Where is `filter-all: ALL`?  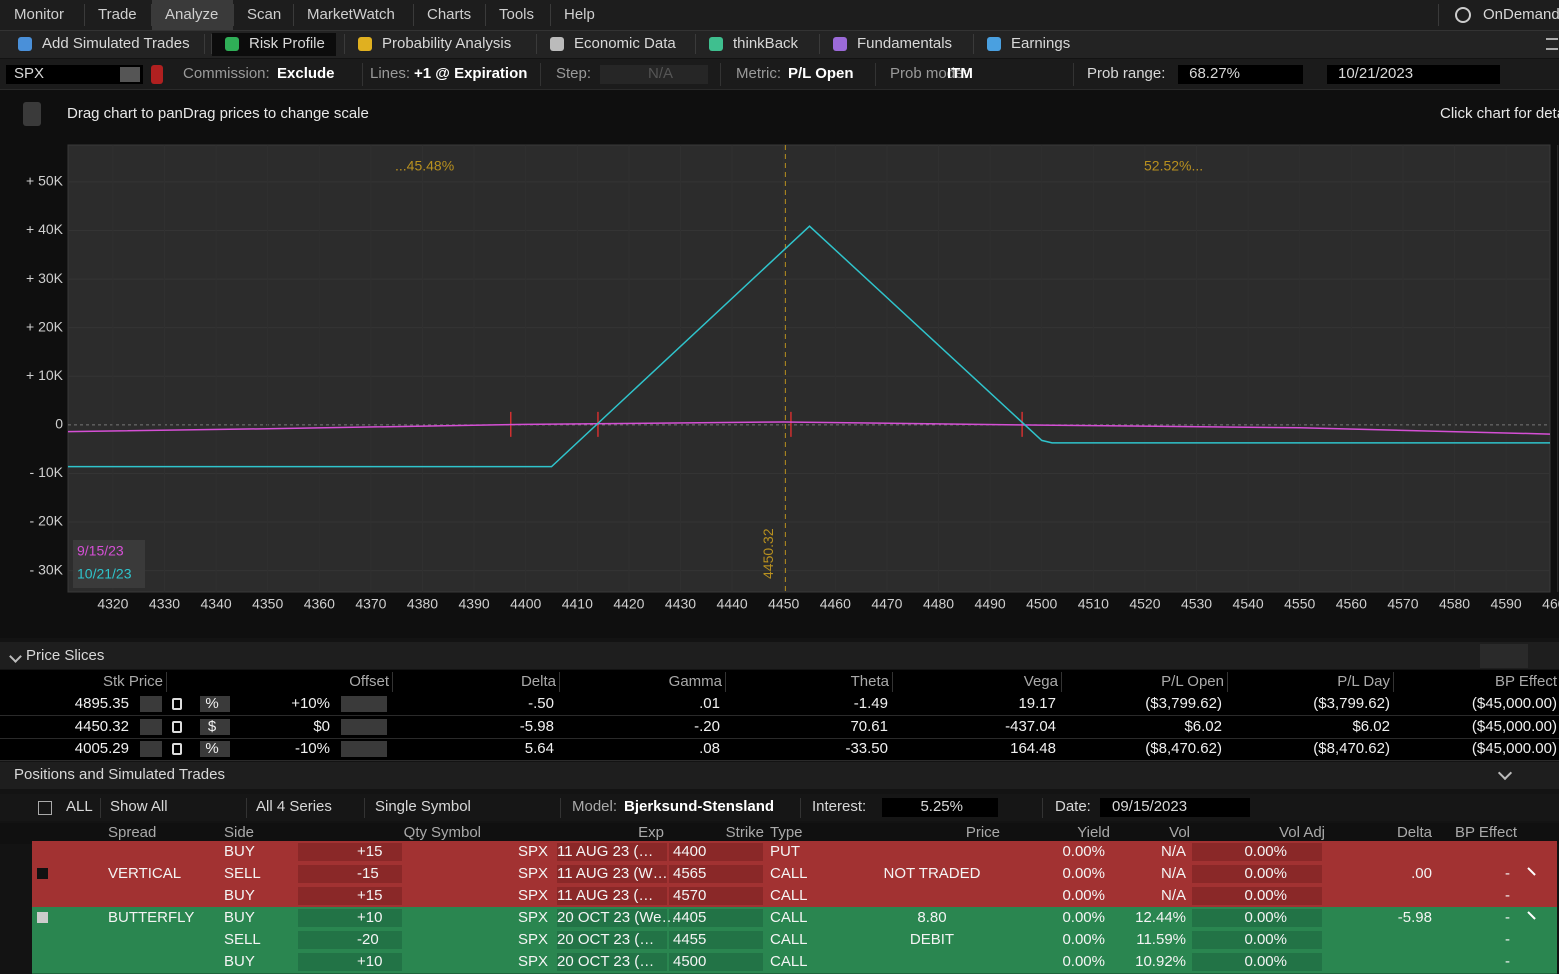 filter-all: ALL is located at coordinates (79, 806).